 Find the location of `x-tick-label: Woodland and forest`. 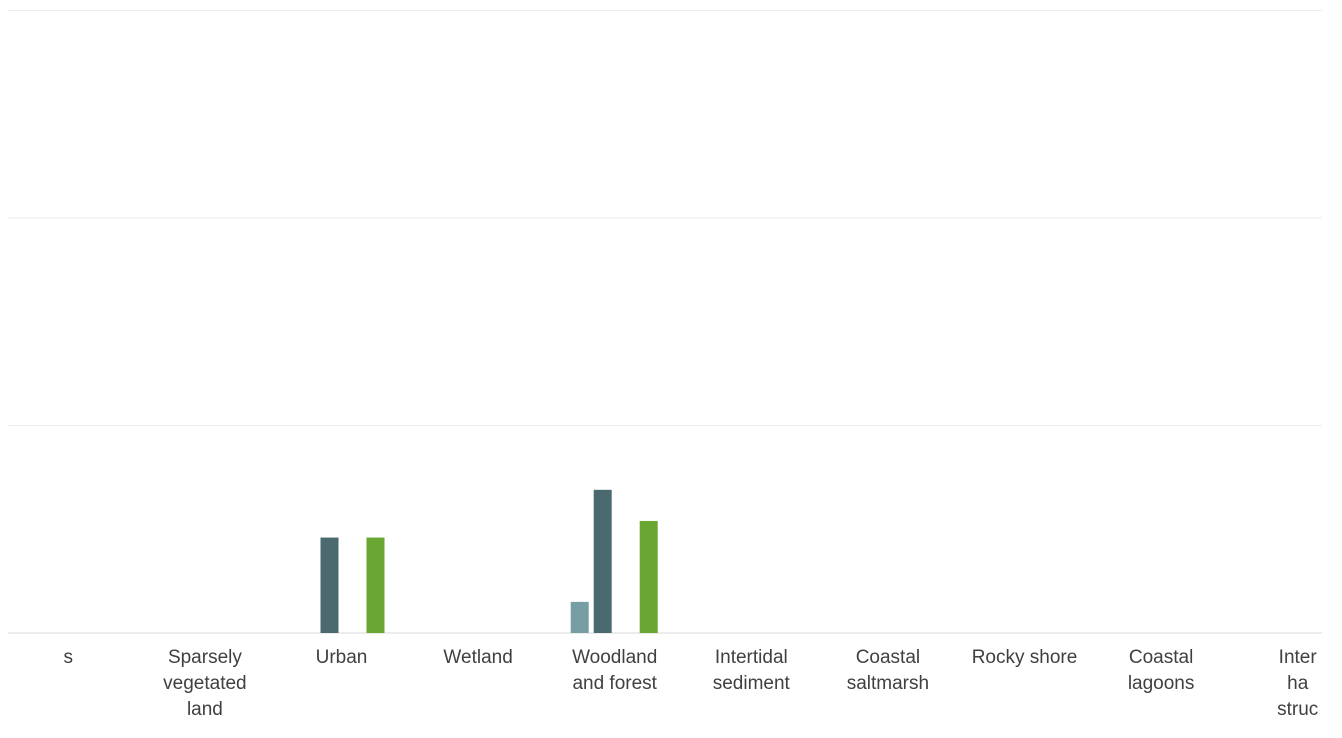

x-tick-label: Woodland and forest is located at coordinates (615, 670).